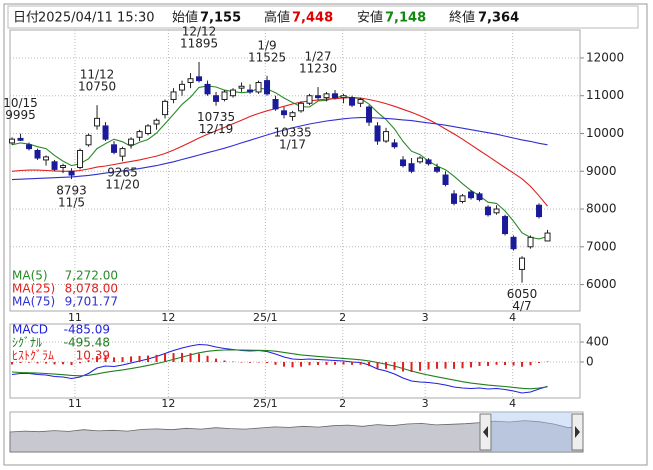 The height and width of the screenshot is (470, 653). What do you see at coordinates (91, 276) in the screenshot?
I see `legend-value: 7,272.00` at bounding box center [91, 276].